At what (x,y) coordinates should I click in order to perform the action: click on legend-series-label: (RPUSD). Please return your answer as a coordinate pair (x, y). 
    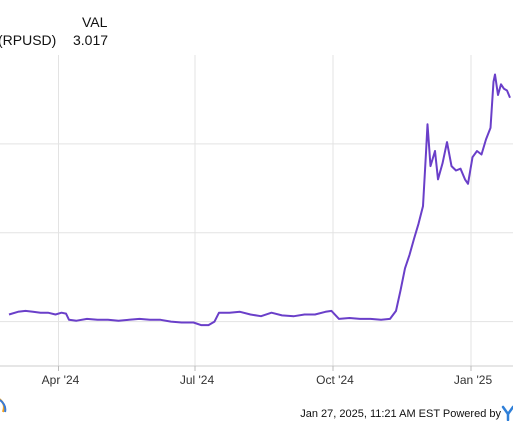
    Looking at the image, I should click on (28, 40).